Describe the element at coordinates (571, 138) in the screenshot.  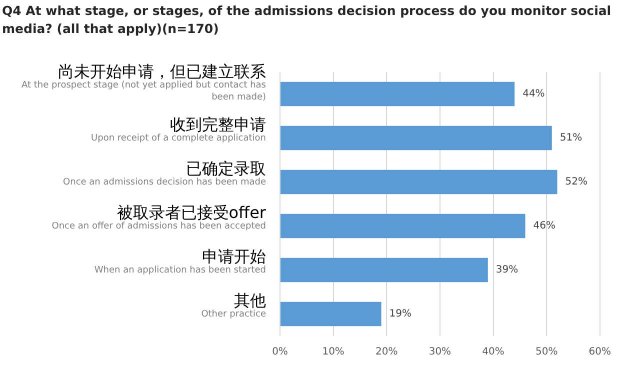
I see `data-label: 51%` at that location.